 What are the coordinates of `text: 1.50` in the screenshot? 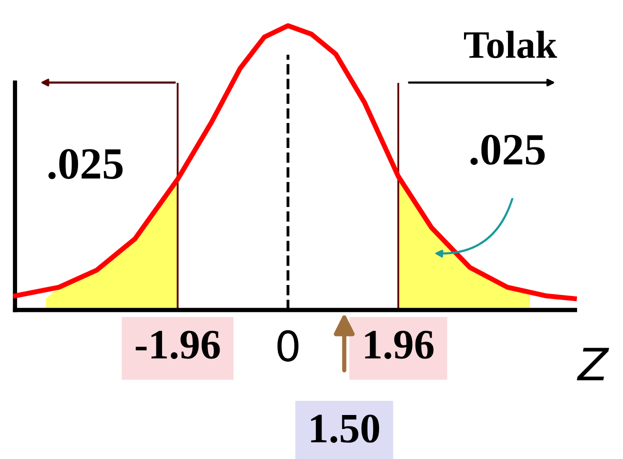 It's located at (345, 428).